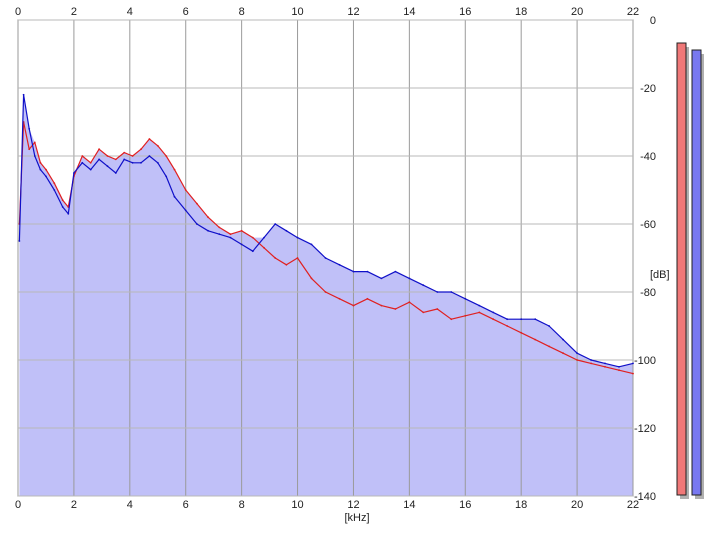 The width and height of the screenshot is (716, 535). Describe the element at coordinates (242, 505) in the screenshot. I see `x-tick-bottom: 8` at that location.